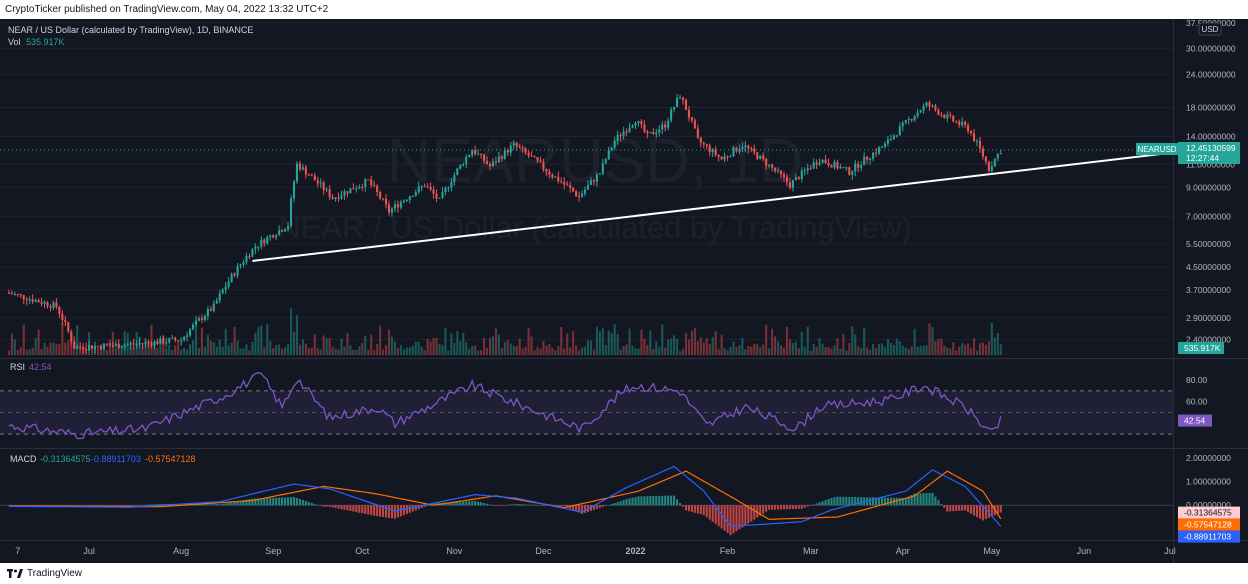 This screenshot has height=584, width=1248. What do you see at coordinates (1197, 391) in the screenshot?
I see `rsi-axis: 60.00 80.00` at bounding box center [1197, 391].